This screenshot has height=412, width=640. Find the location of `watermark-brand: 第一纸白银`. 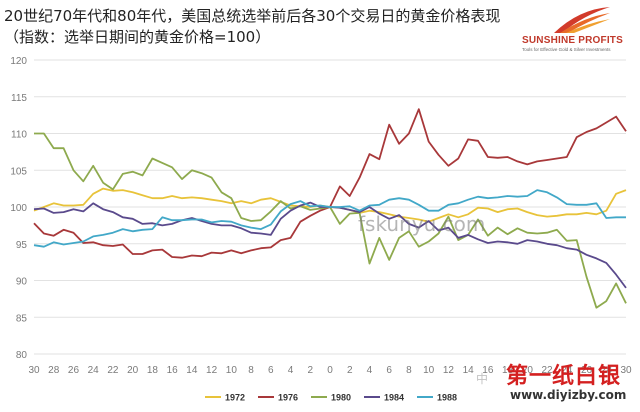

watermark-brand: 第一纸白银 is located at coordinates (564, 376).